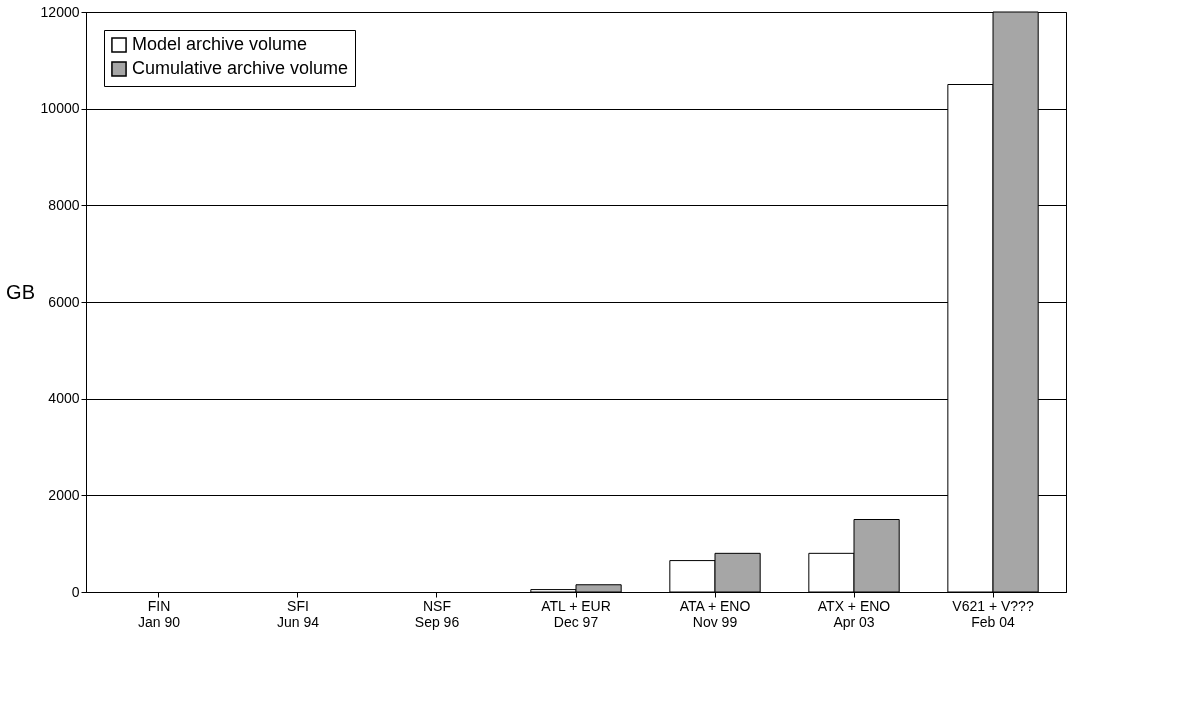 Image resolution: width=1195 pixels, height=727 pixels. Describe the element at coordinates (854, 613) in the screenshot. I see `x-tick-label: ATX + ENO Apr 03` at that location.